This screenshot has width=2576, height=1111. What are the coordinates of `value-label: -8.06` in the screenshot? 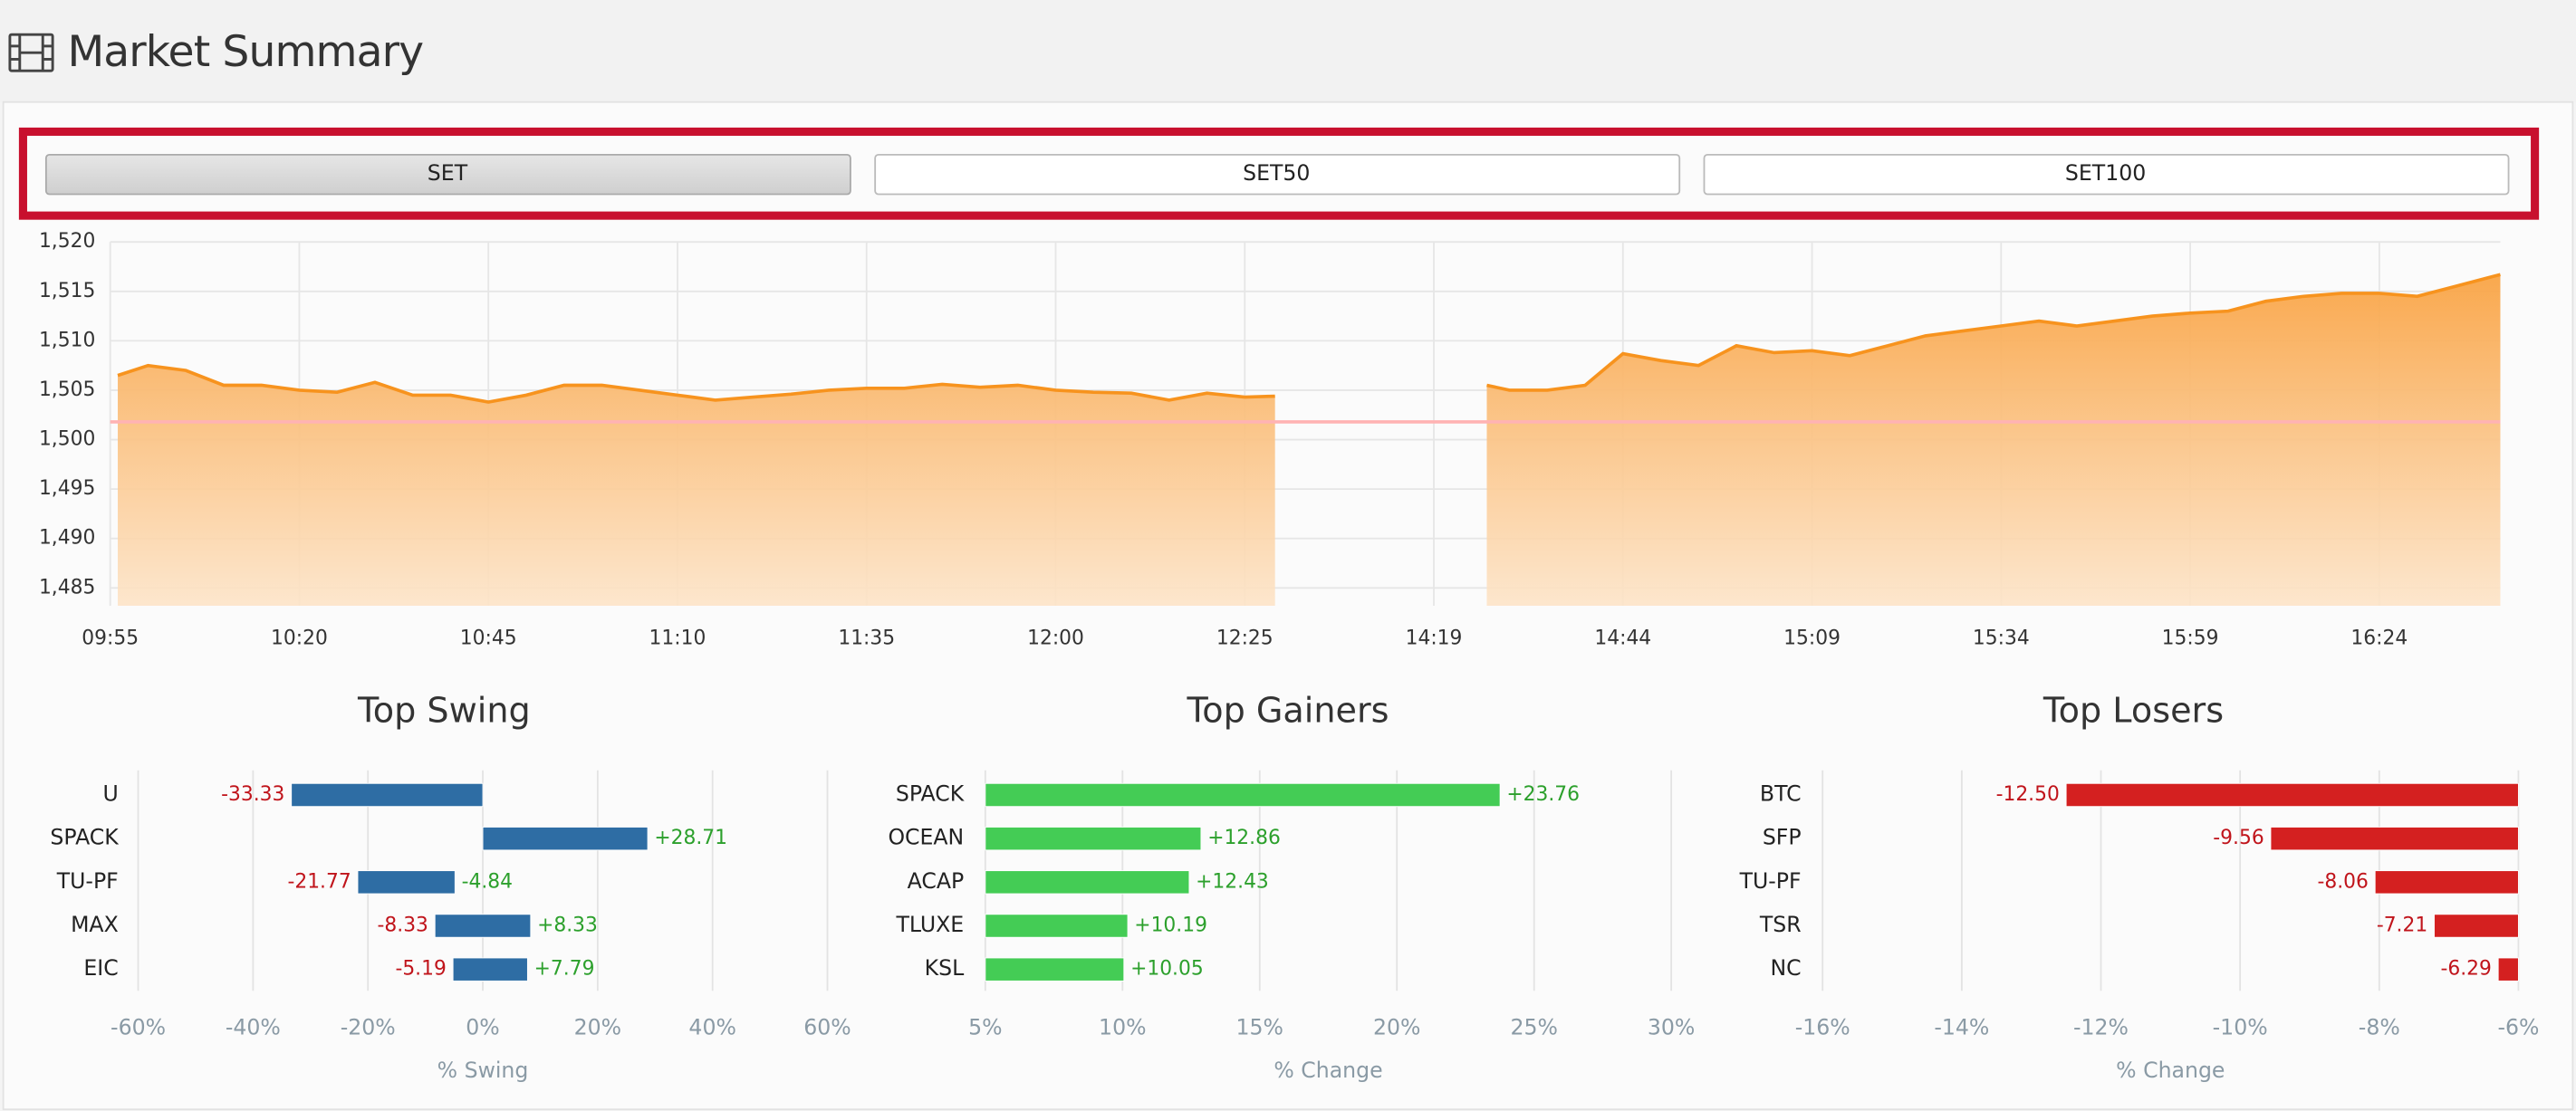 It's located at (2343, 882).